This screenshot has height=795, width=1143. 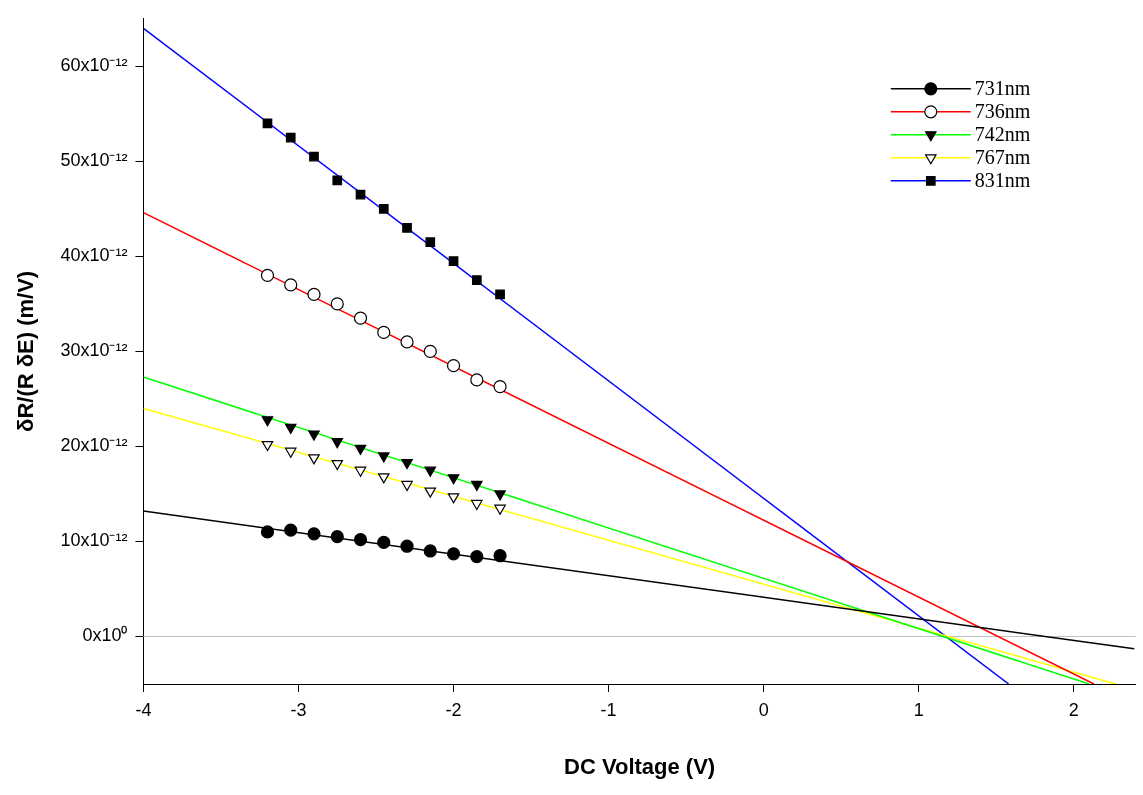 What do you see at coordinates (1002, 180) in the screenshot?
I see `legend-label: 831nm` at bounding box center [1002, 180].